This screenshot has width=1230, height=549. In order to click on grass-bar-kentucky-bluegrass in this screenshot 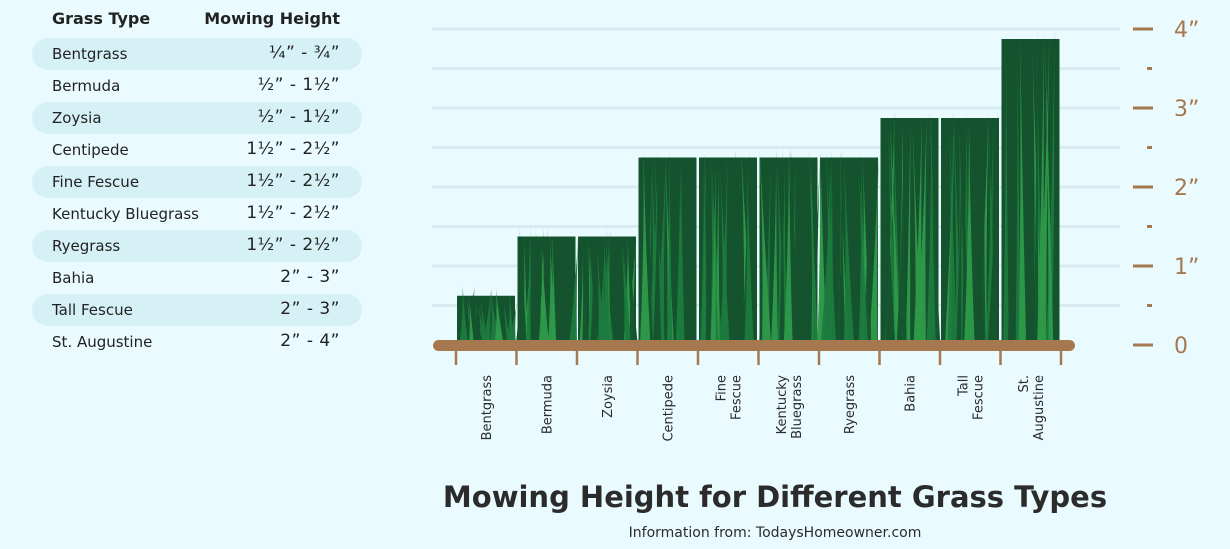, I will do `click(789, 246)`.